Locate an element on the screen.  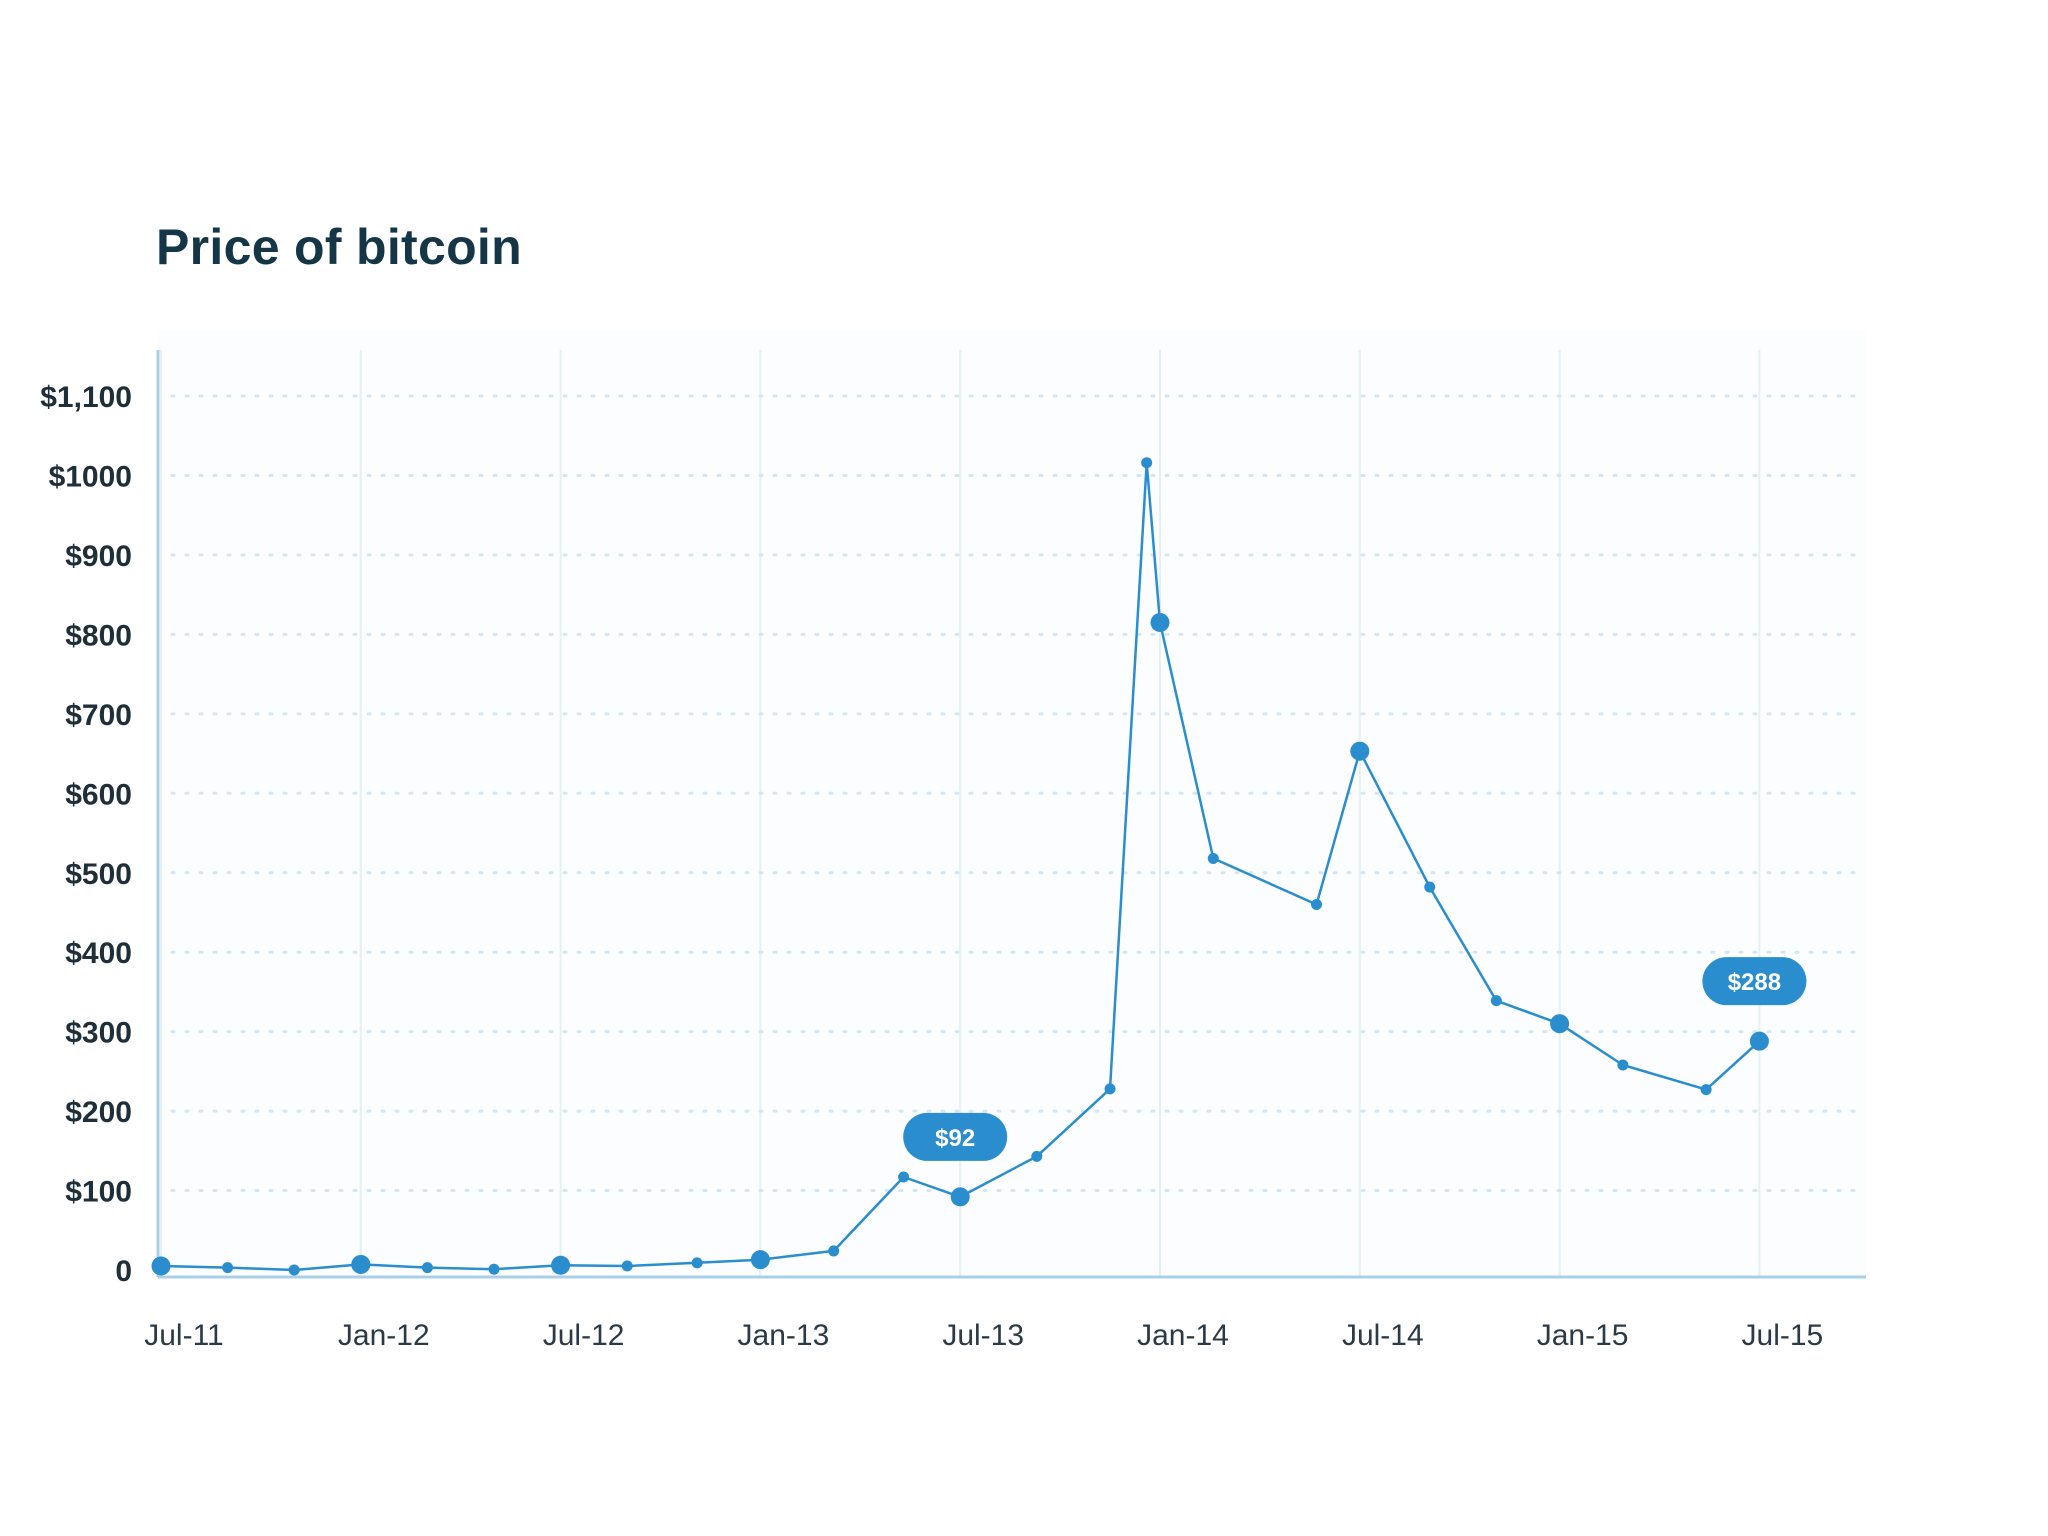
x-tick-label: Jul-15 is located at coordinates (1783, 1335).